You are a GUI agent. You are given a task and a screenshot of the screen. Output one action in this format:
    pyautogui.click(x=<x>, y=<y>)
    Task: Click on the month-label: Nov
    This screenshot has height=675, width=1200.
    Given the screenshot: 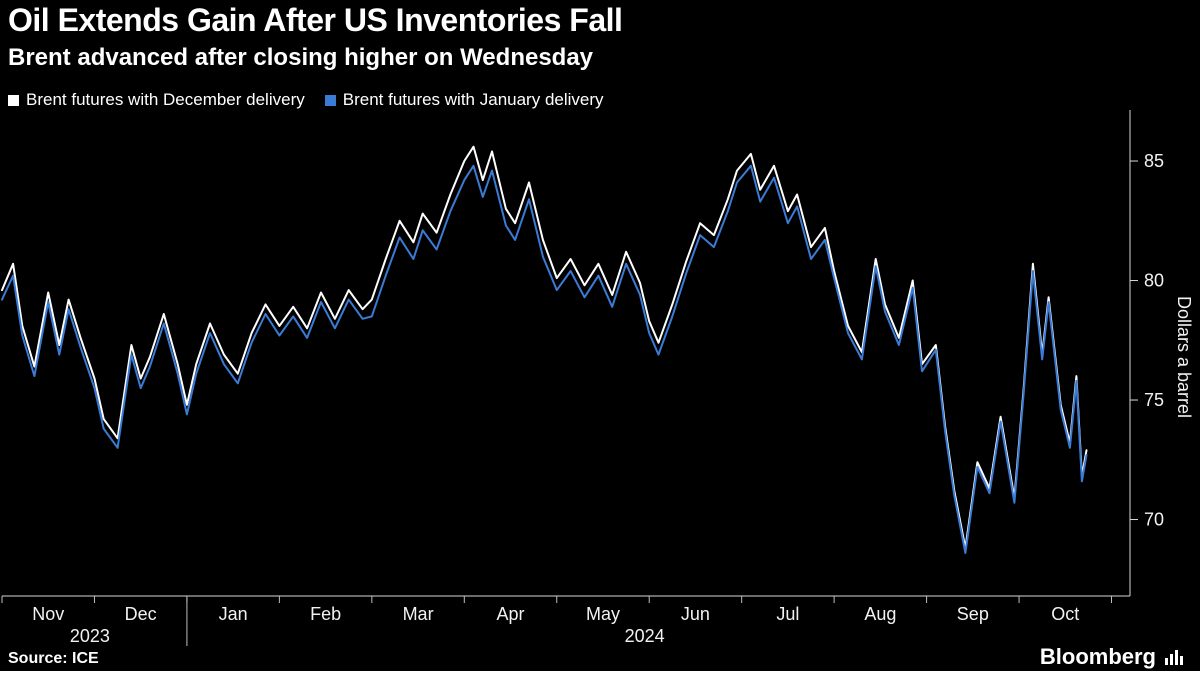 What is the action you would take?
    pyautogui.click(x=48, y=614)
    